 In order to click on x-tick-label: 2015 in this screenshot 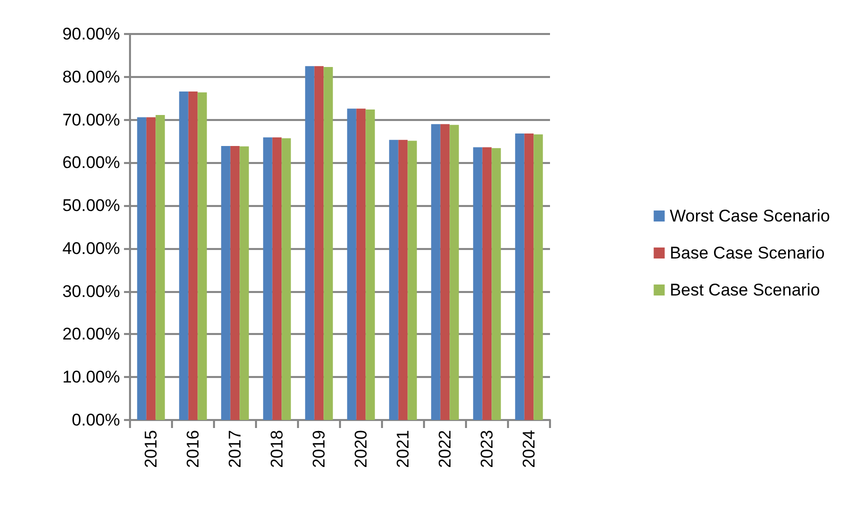, I will do `click(151, 449)`.